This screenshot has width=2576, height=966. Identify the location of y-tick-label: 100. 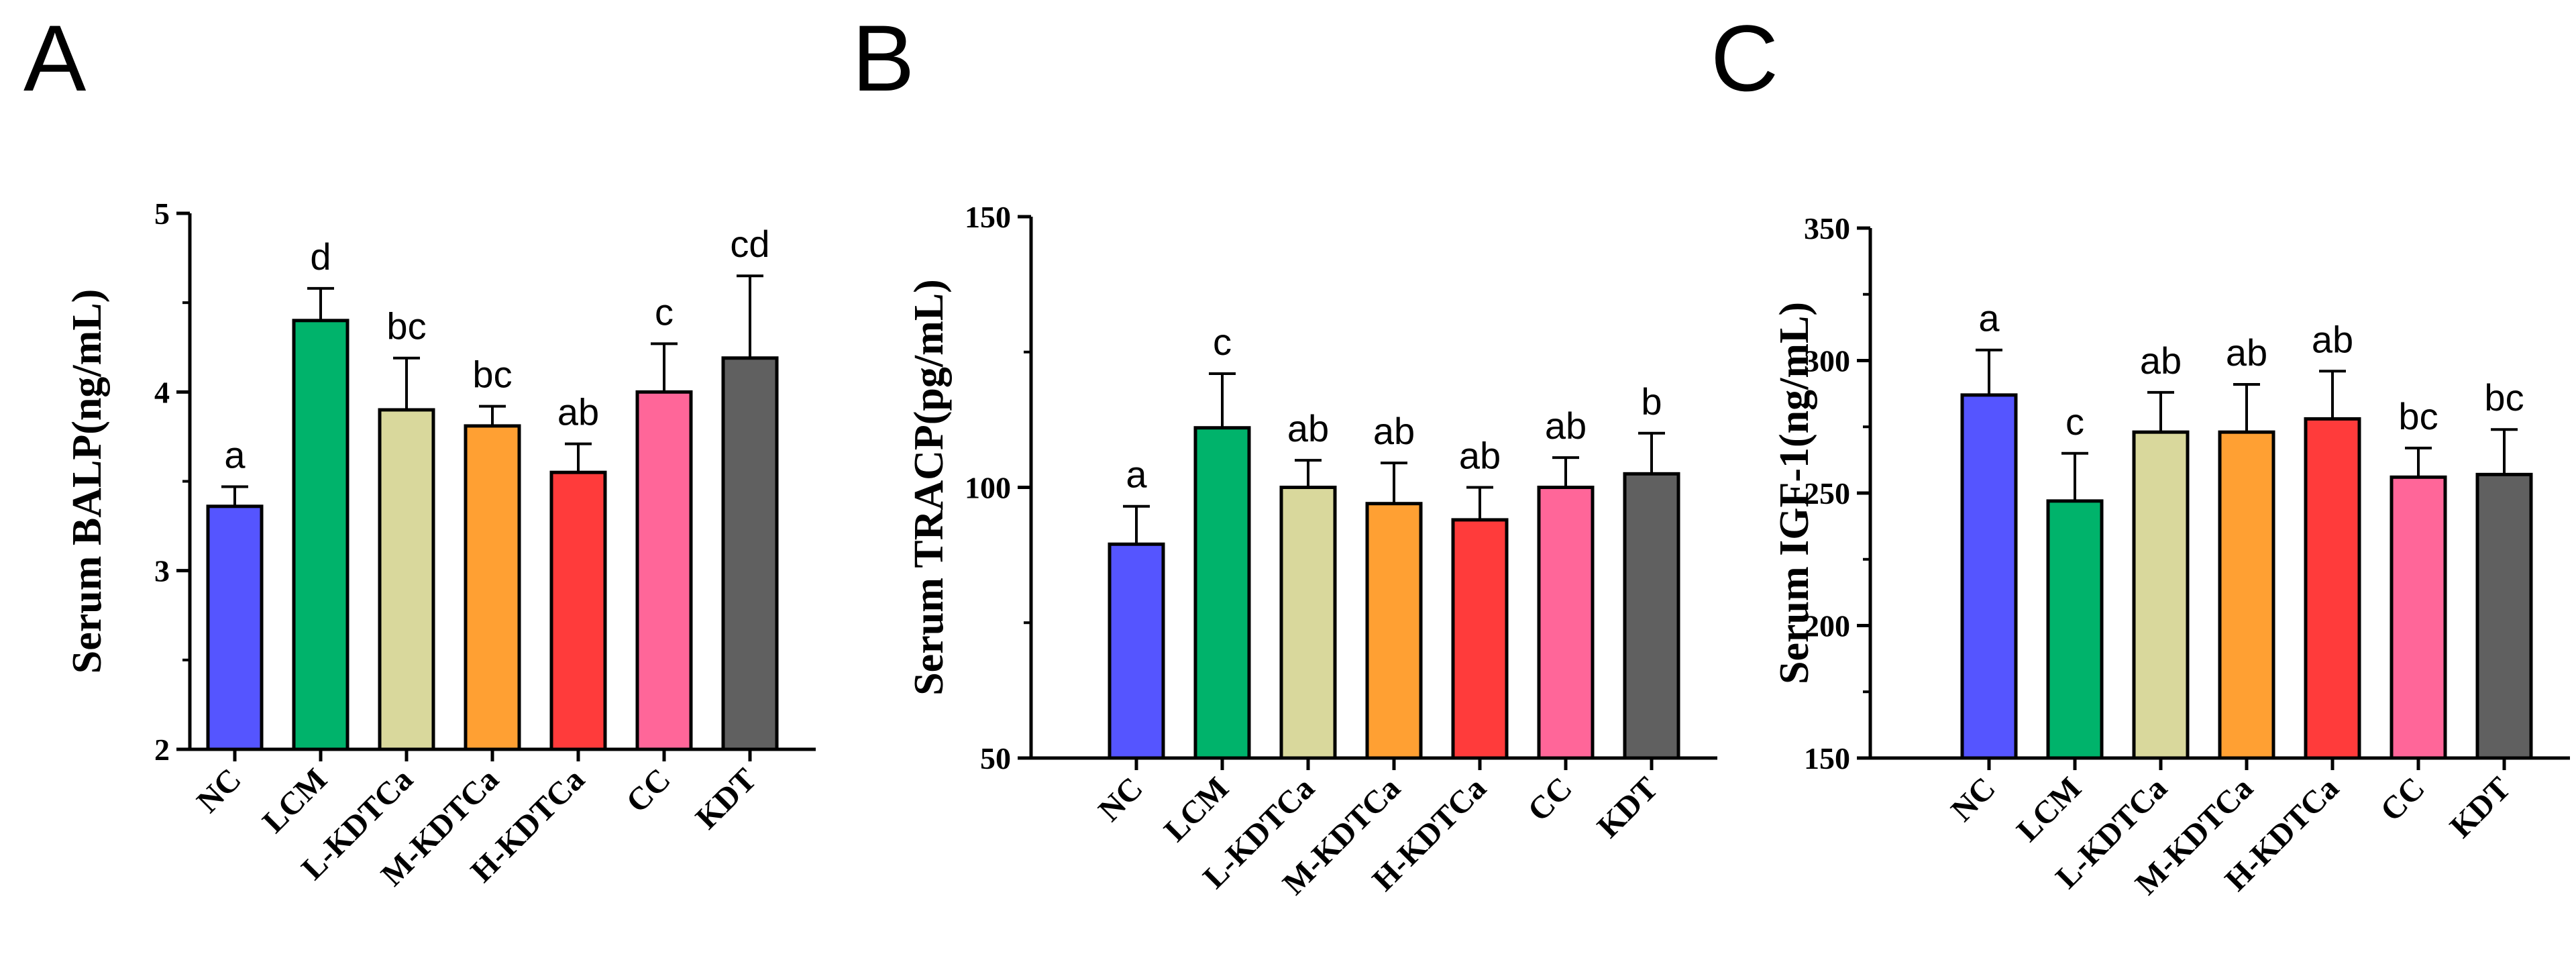
(988, 488).